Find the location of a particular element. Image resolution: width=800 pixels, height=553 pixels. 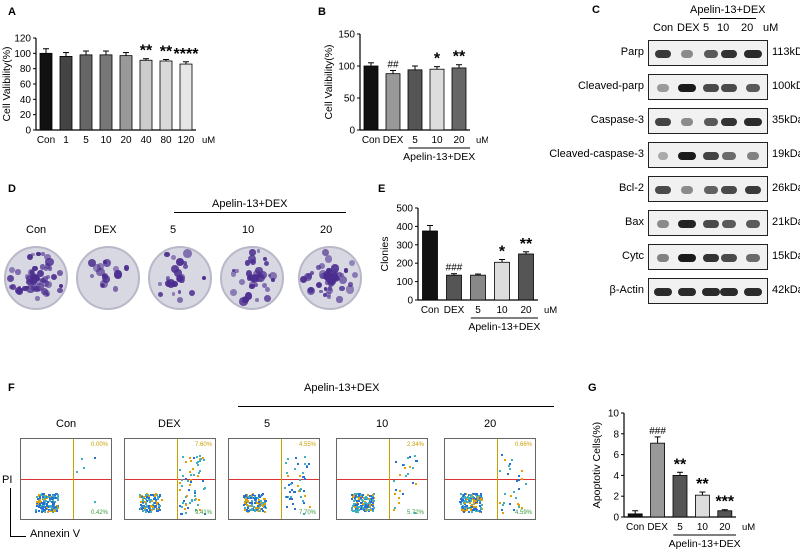

chart-g-xtick-label: 20 is located at coordinates (725, 527).